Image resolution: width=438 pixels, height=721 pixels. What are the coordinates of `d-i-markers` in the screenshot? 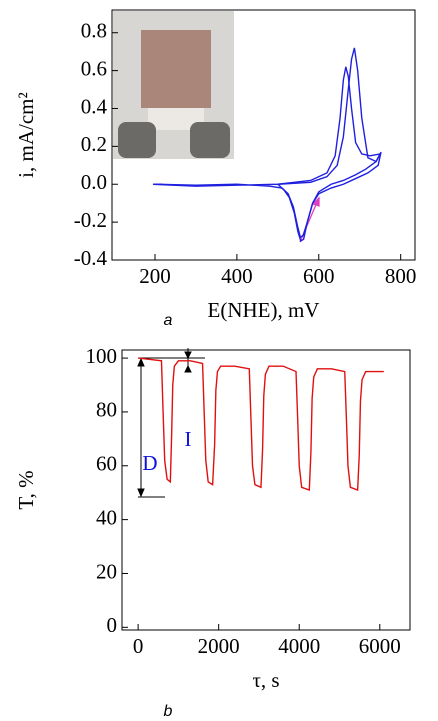 It's located at (171, 423).